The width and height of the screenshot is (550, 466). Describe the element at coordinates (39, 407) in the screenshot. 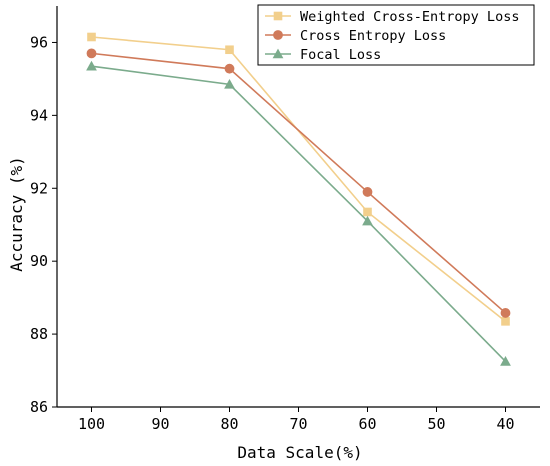

I see `y-tick-label: 86` at that location.